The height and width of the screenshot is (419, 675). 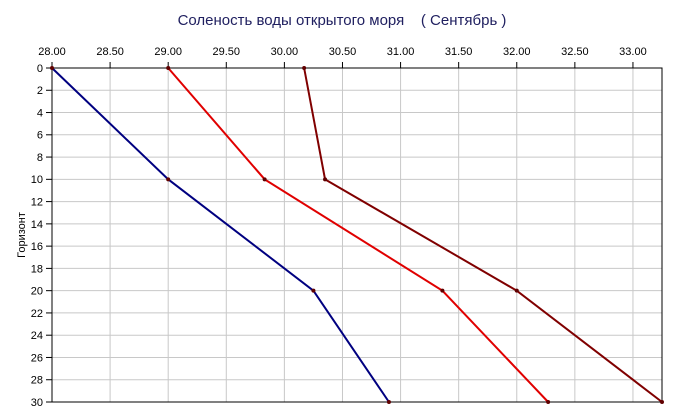 What do you see at coordinates (22, 235) in the screenshot?
I see `y-axis-label: Горизонт` at bounding box center [22, 235].